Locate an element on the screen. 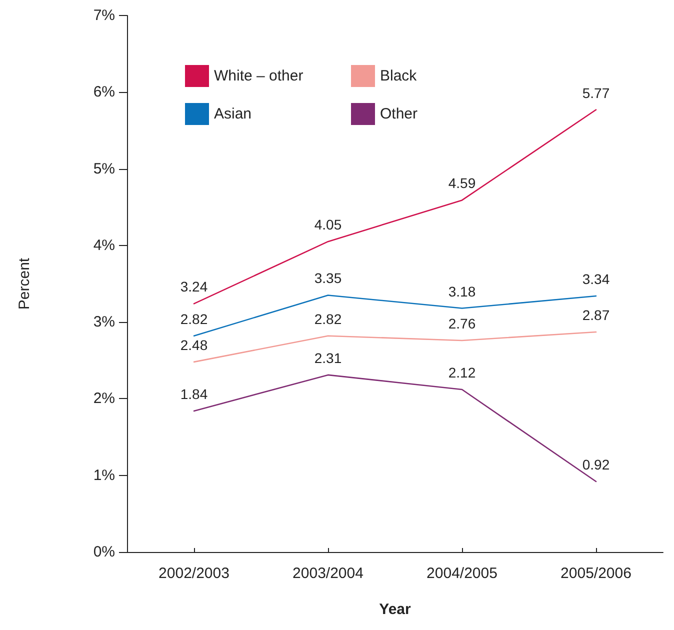  legend-label: White – other is located at coordinates (259, 76).